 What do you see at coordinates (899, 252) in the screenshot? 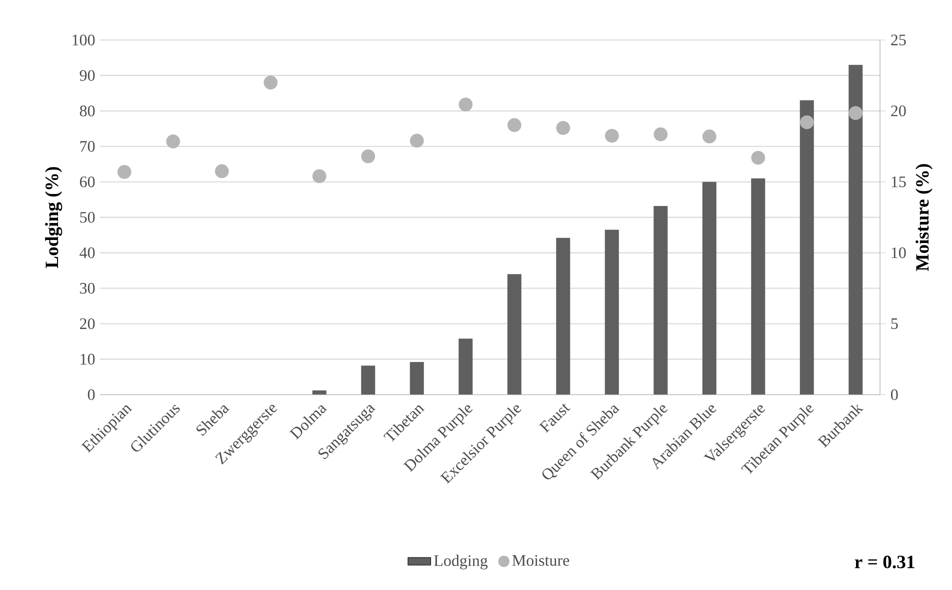
I see `y2-tick-label: 10` at bounding box center [899, 252].